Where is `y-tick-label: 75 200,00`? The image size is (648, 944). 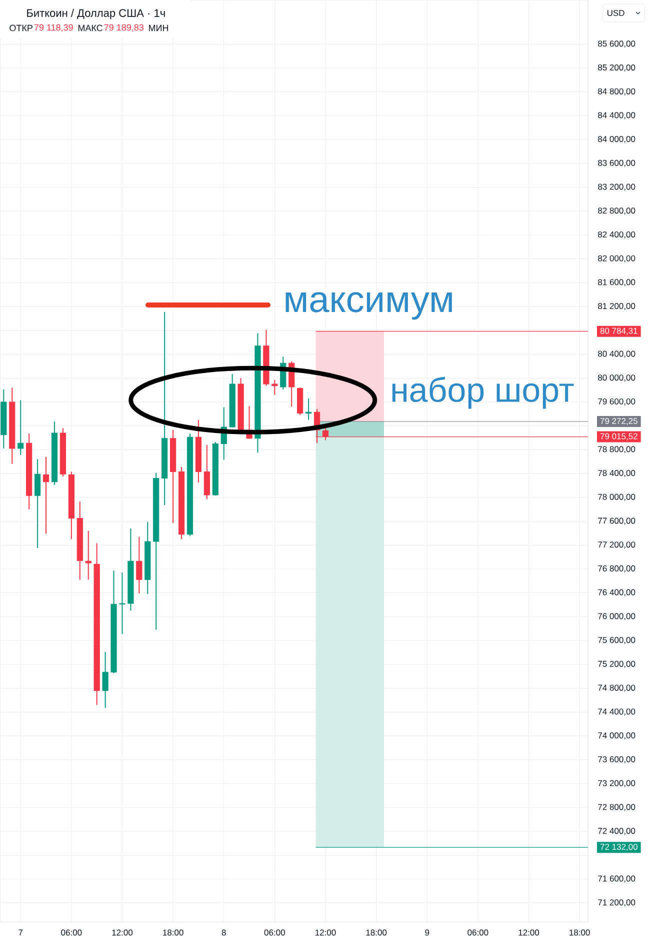 y-tick-label: 75 200,00 is located at coordinates (617, 664).